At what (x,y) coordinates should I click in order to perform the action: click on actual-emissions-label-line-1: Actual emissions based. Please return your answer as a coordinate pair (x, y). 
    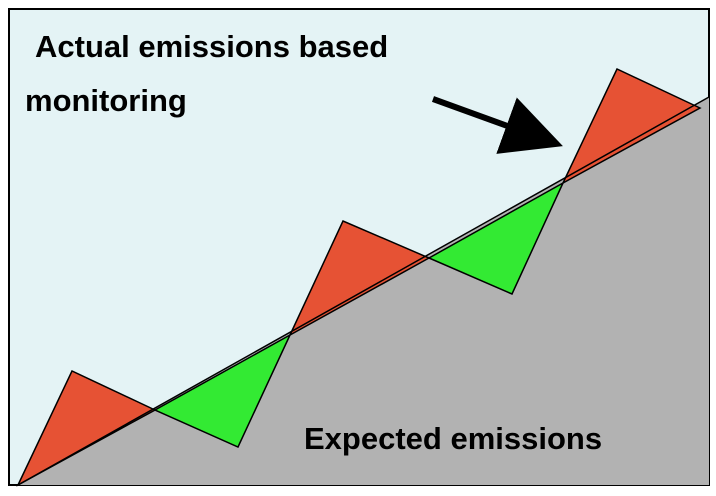
    Looking at the image, I should click on (211, 46).